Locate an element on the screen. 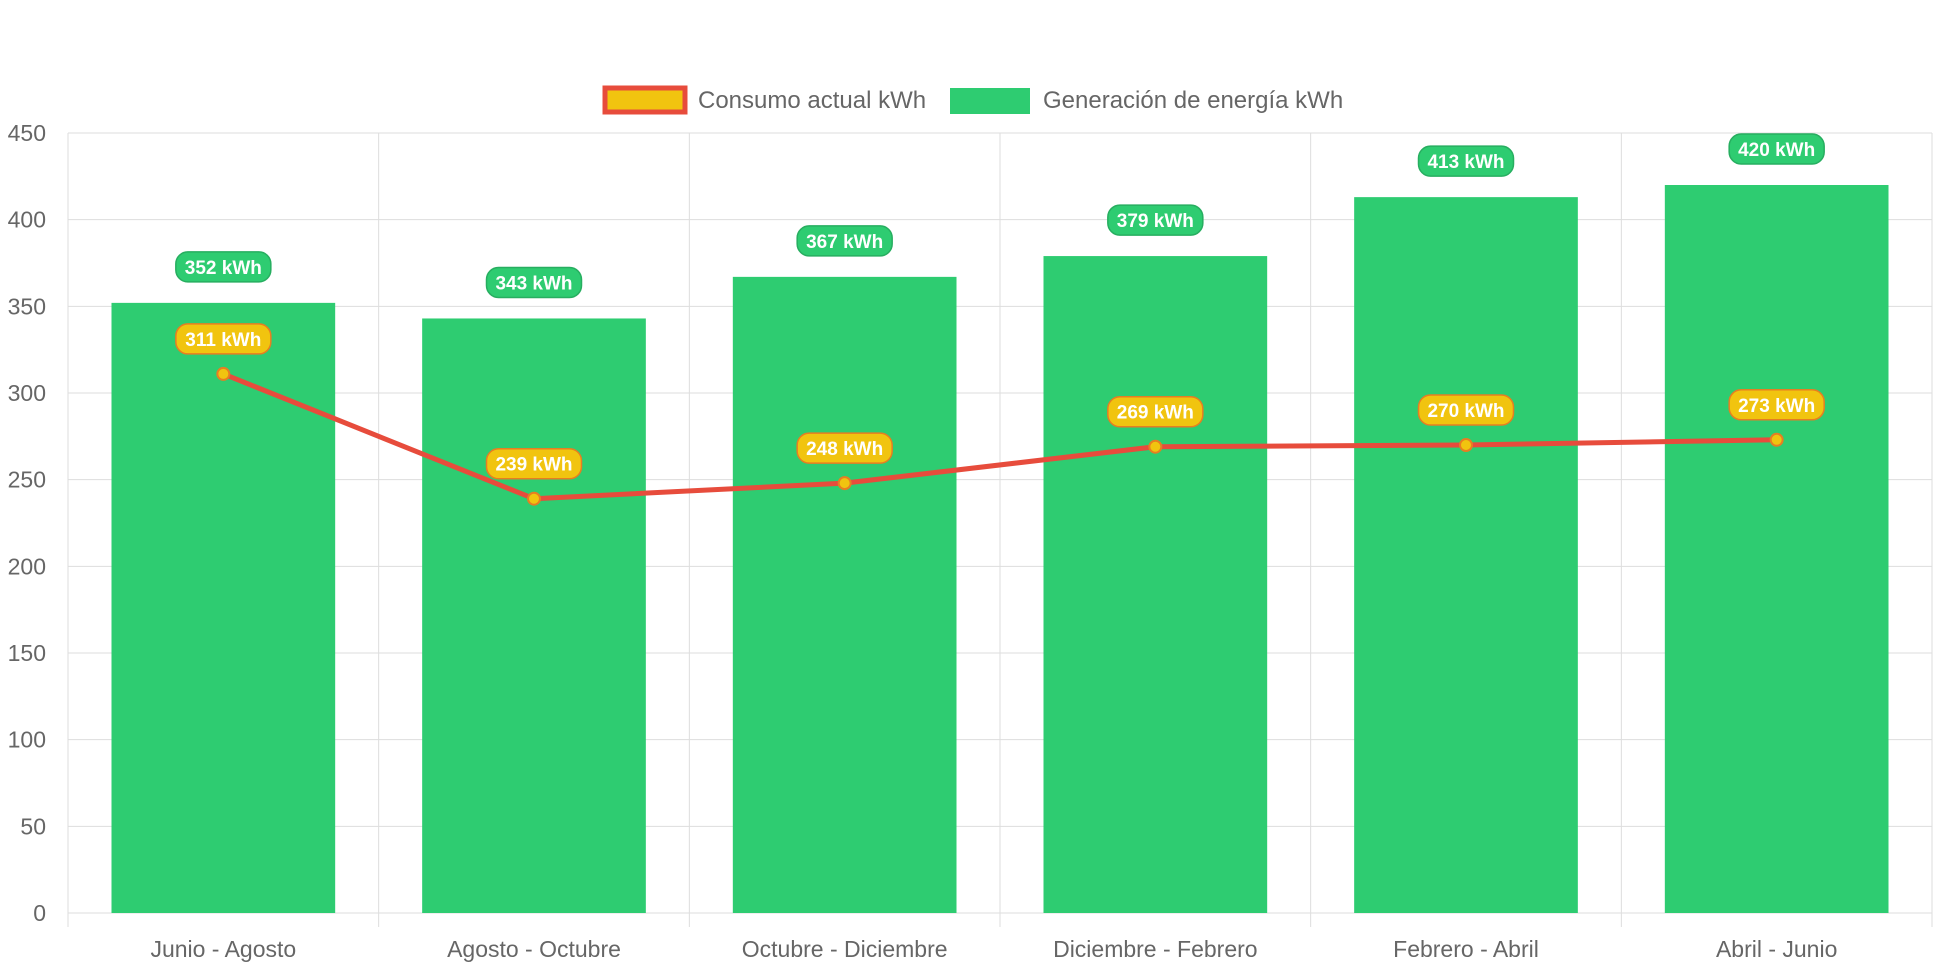 This screenshot has width=1942, height=970. label-consumo: 239 kWh is located at coordinates (534, 463).